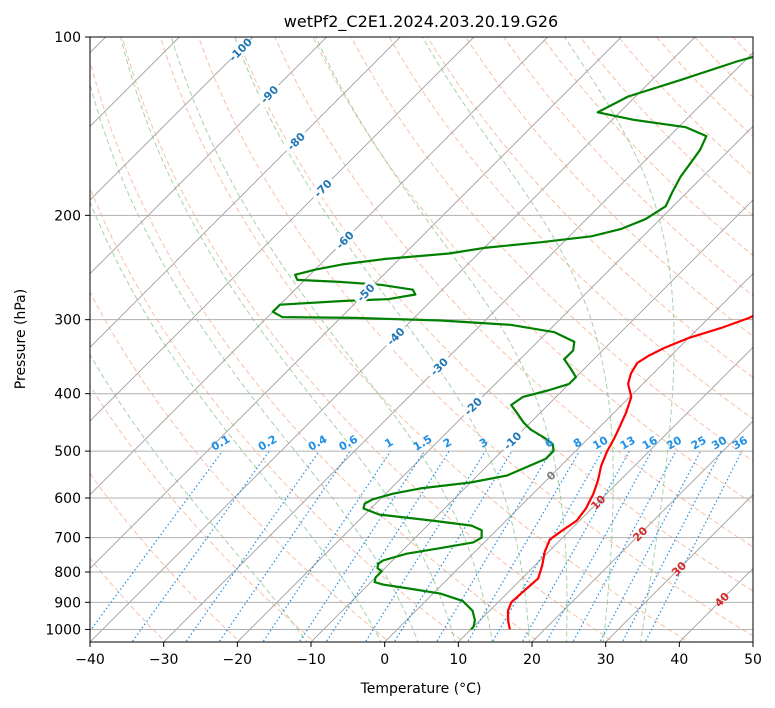 Image resolution: width=775 pixels, height=708 pixels. What do you see at coordinates (679, 660) in the screenshot?
I see `x-tick-label: 40` at bounding box center [679, 660].